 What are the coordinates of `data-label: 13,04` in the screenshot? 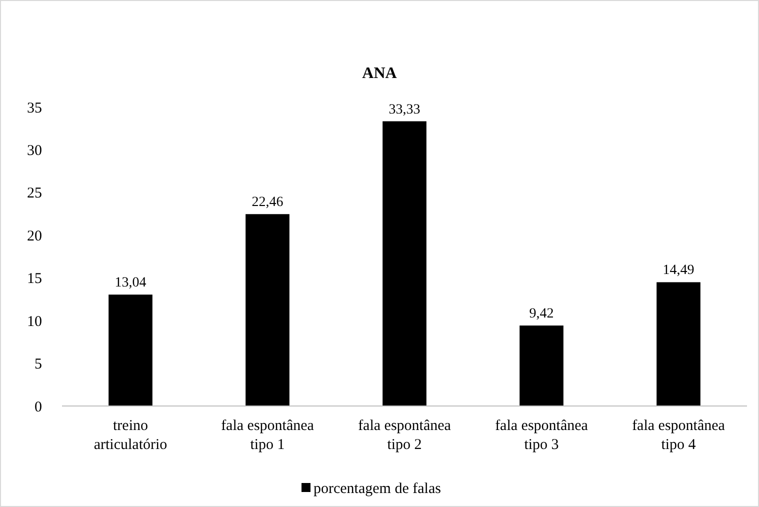 It's located at (130, 283).